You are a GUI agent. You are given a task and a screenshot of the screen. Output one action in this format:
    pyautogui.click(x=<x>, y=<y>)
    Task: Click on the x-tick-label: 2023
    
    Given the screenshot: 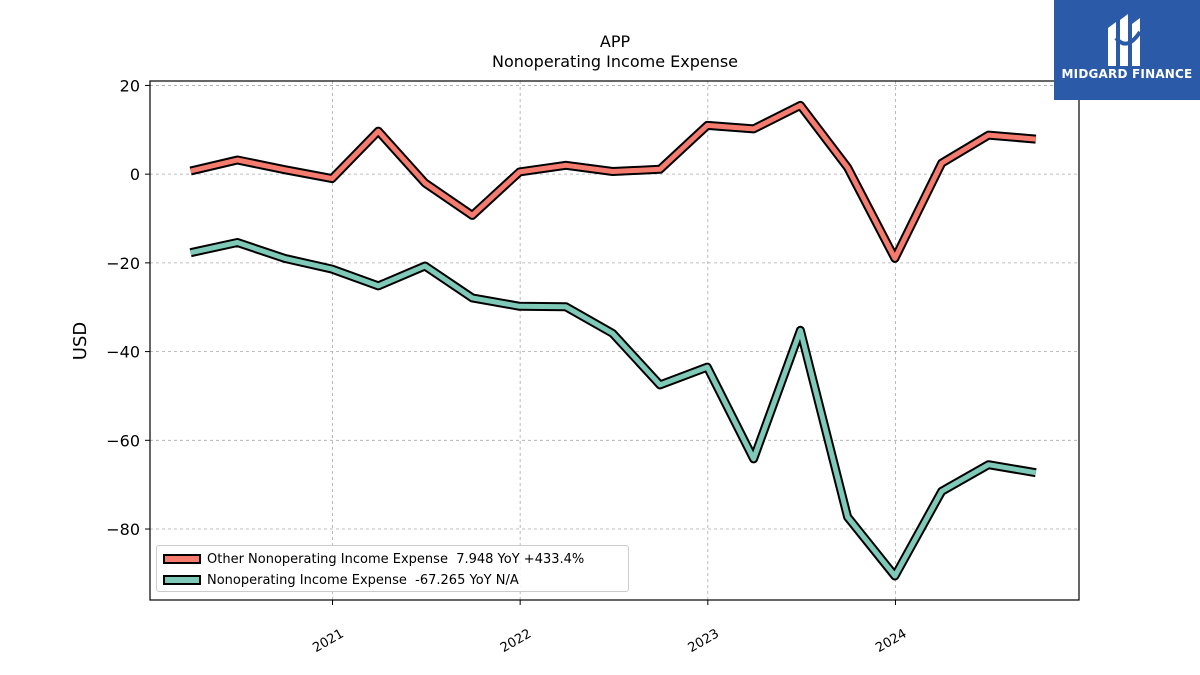 What is the action you would take?
    pyautogui.click(x=704, y=641)
    